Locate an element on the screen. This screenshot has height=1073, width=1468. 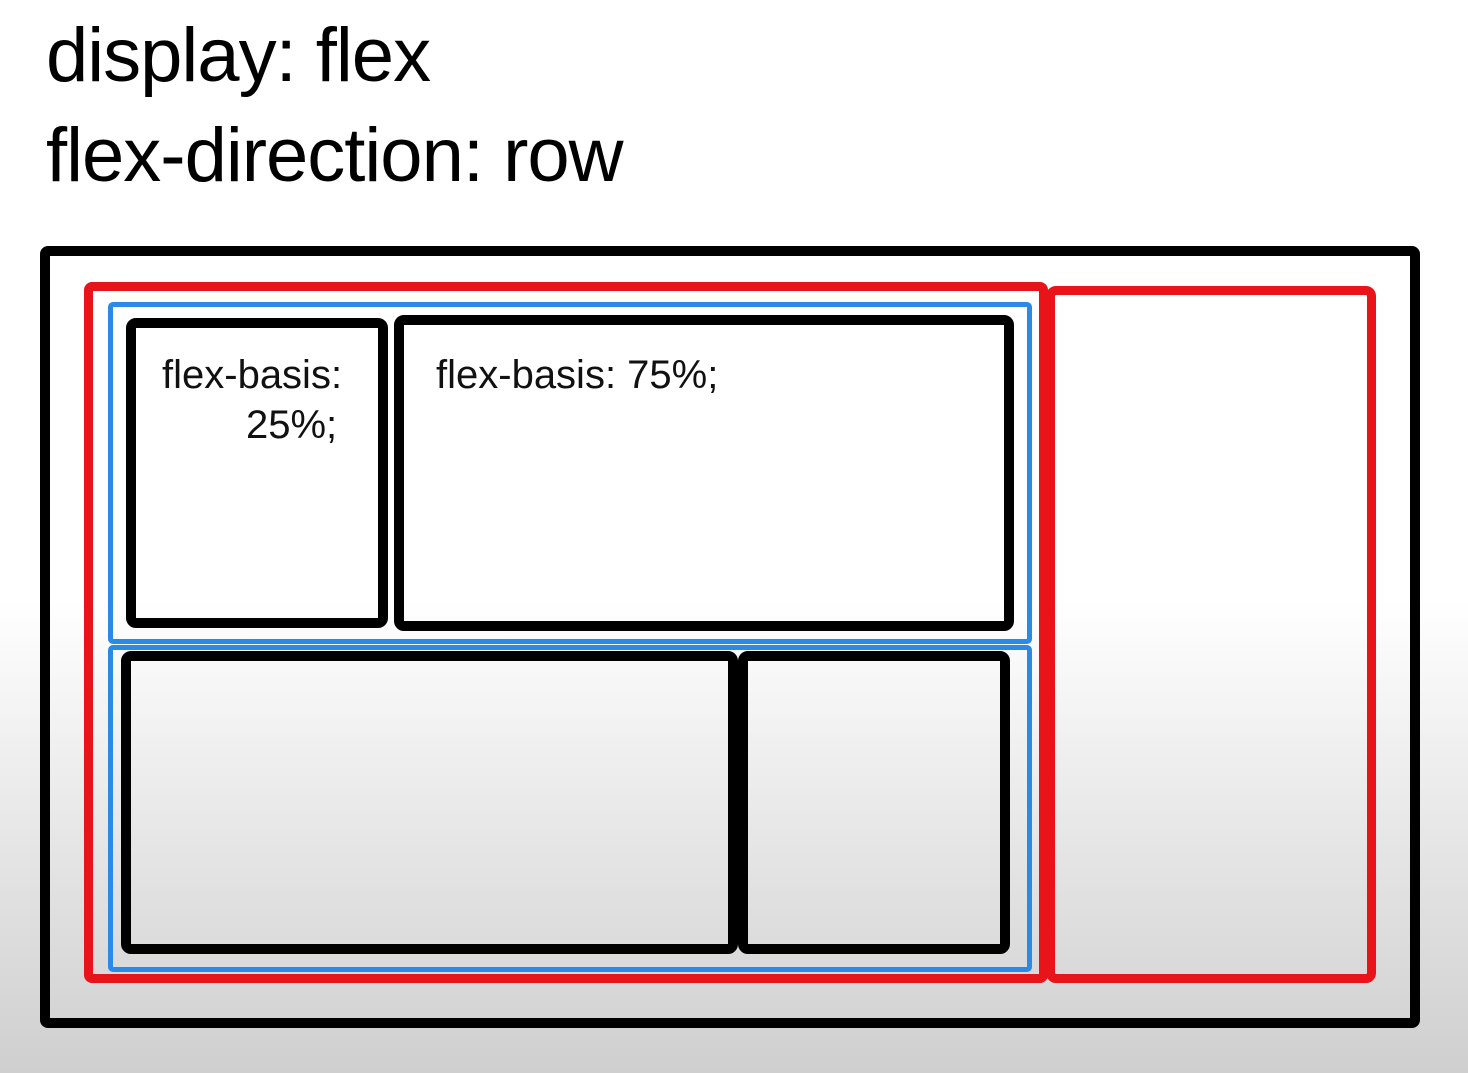
flex-item-bottom-left is located at coordinates (429, 802).